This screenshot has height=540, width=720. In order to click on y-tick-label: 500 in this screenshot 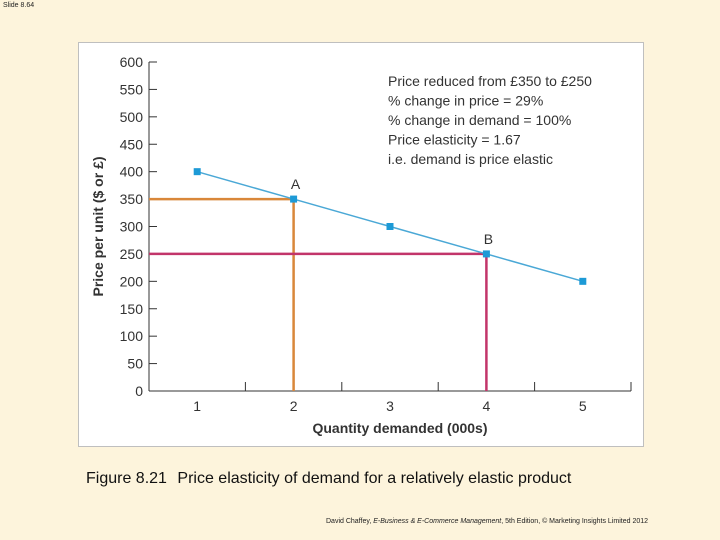, I will do `click(132, 117)`.